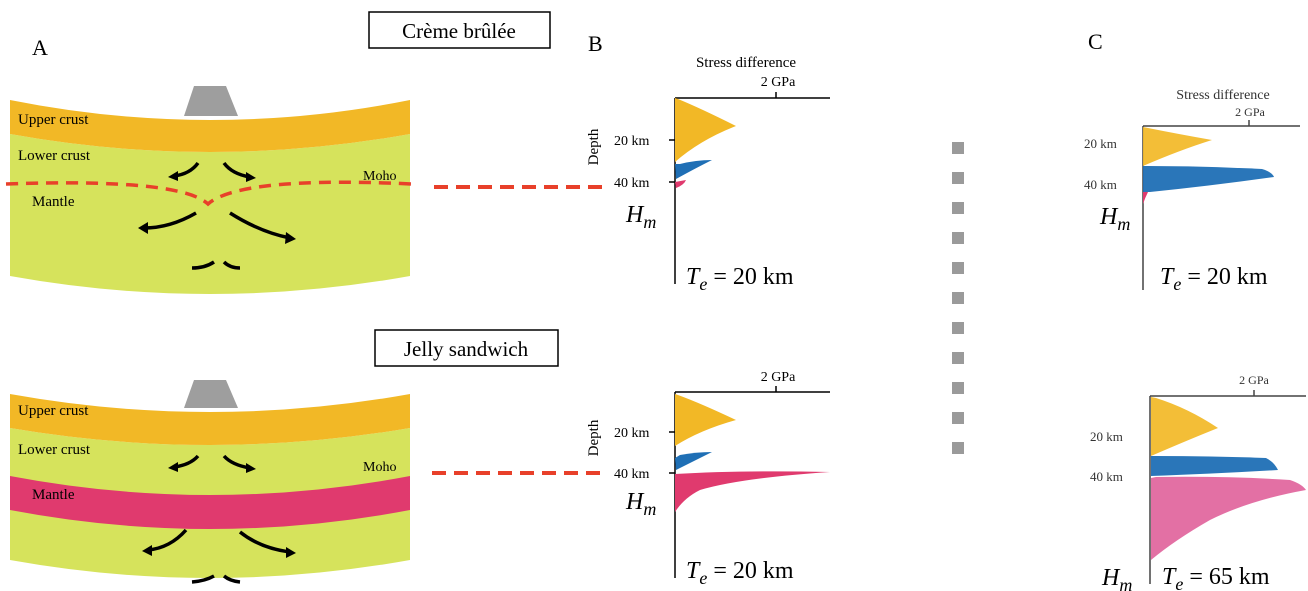  I want to click on strong-mantle-layer, so click(210, 502).